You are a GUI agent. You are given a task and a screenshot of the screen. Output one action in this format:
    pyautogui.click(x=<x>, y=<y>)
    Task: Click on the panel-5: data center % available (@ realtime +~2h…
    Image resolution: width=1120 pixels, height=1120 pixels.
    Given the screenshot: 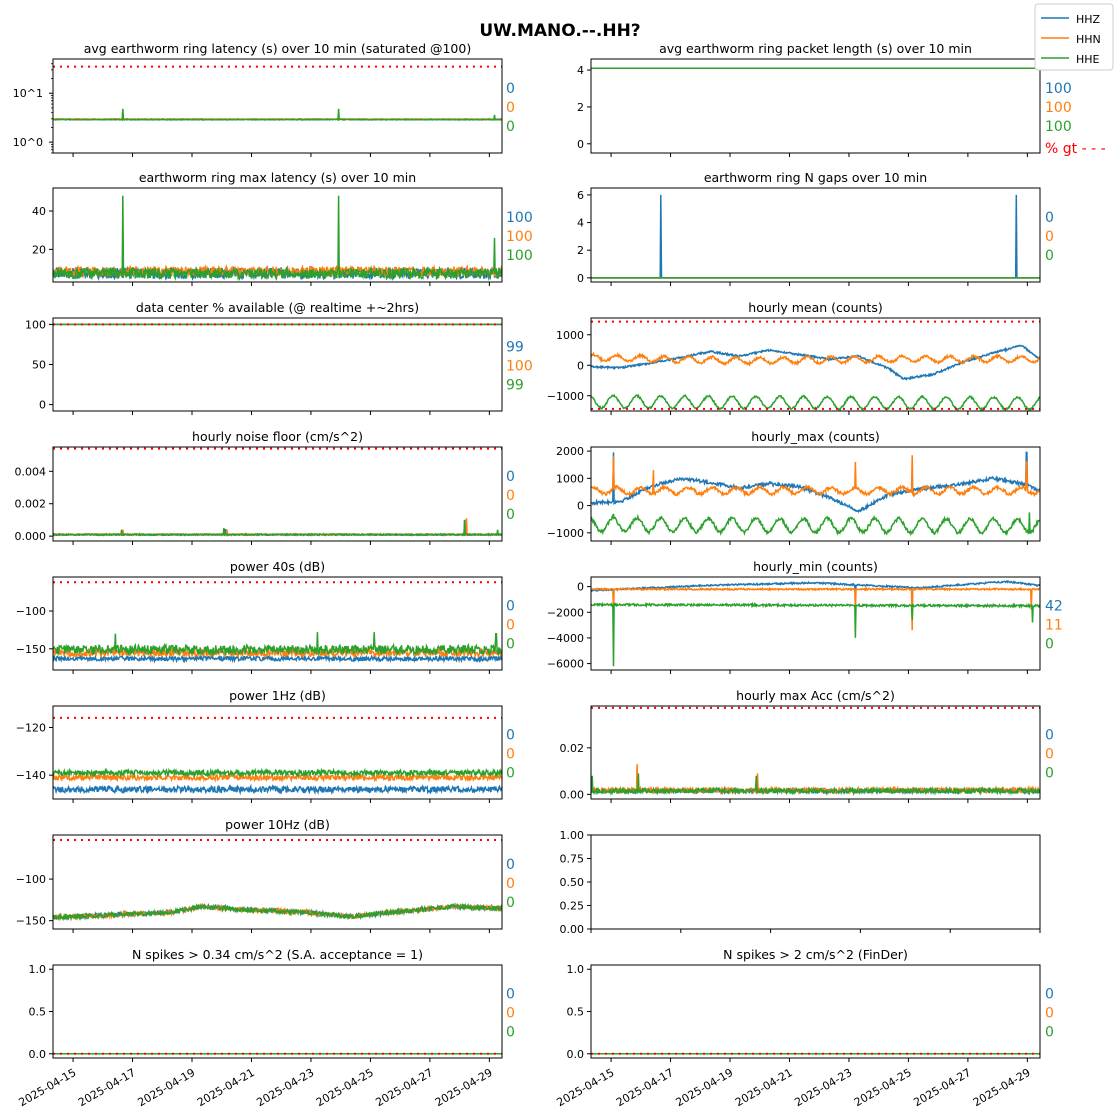 What is the action you would take?
    pyautogui.click(x=279, y=357)
    